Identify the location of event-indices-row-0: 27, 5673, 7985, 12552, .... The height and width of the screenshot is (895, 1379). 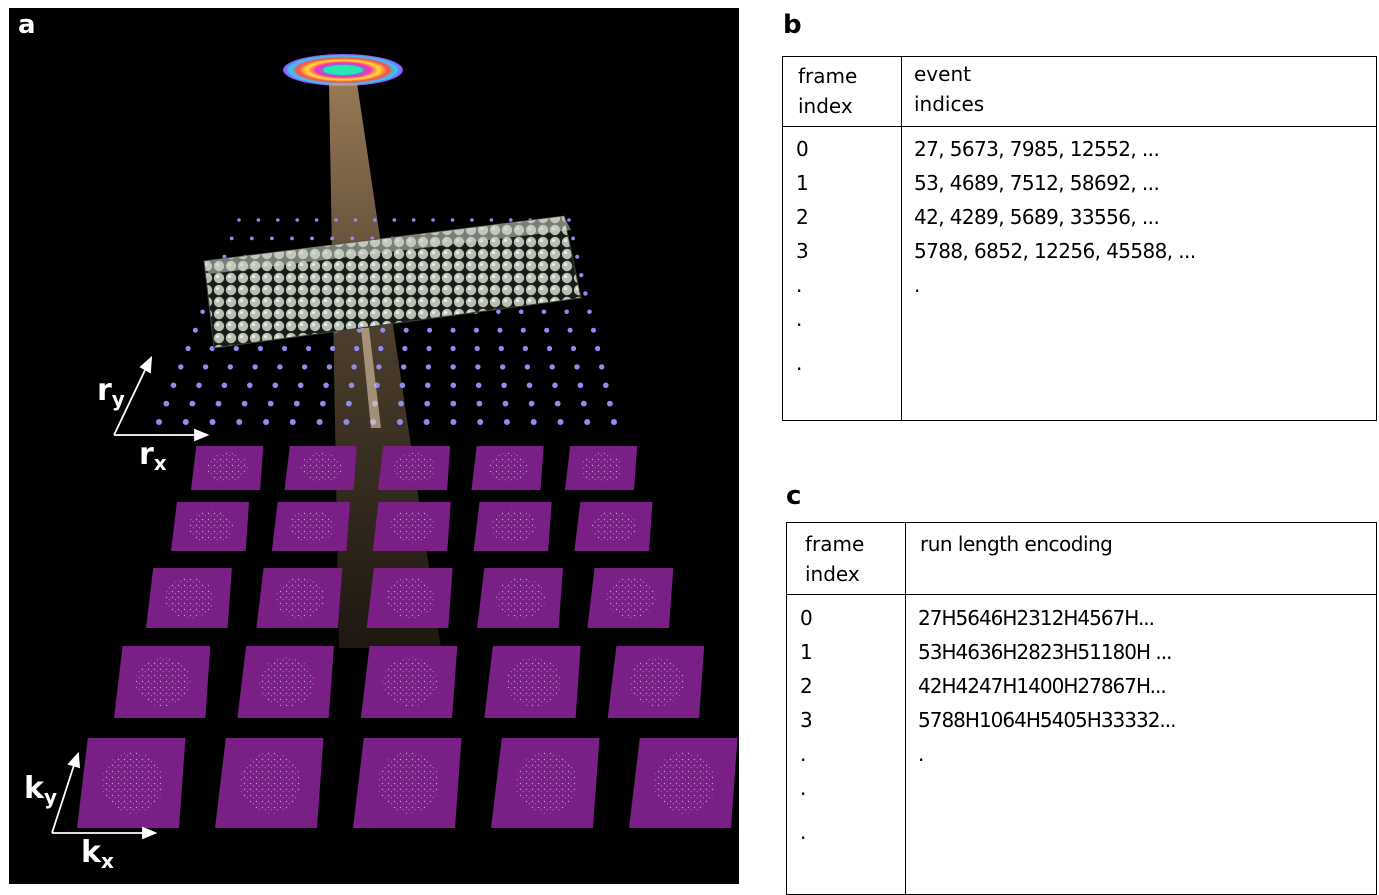
(1037, 149).